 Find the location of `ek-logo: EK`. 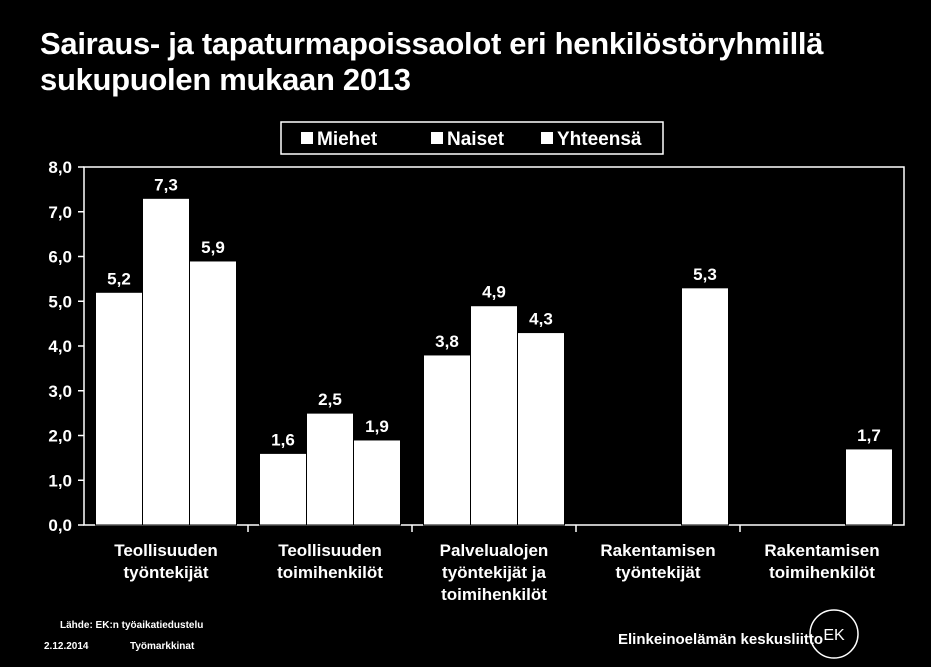

ek-logo: EK is located at coordinates (834, 634).